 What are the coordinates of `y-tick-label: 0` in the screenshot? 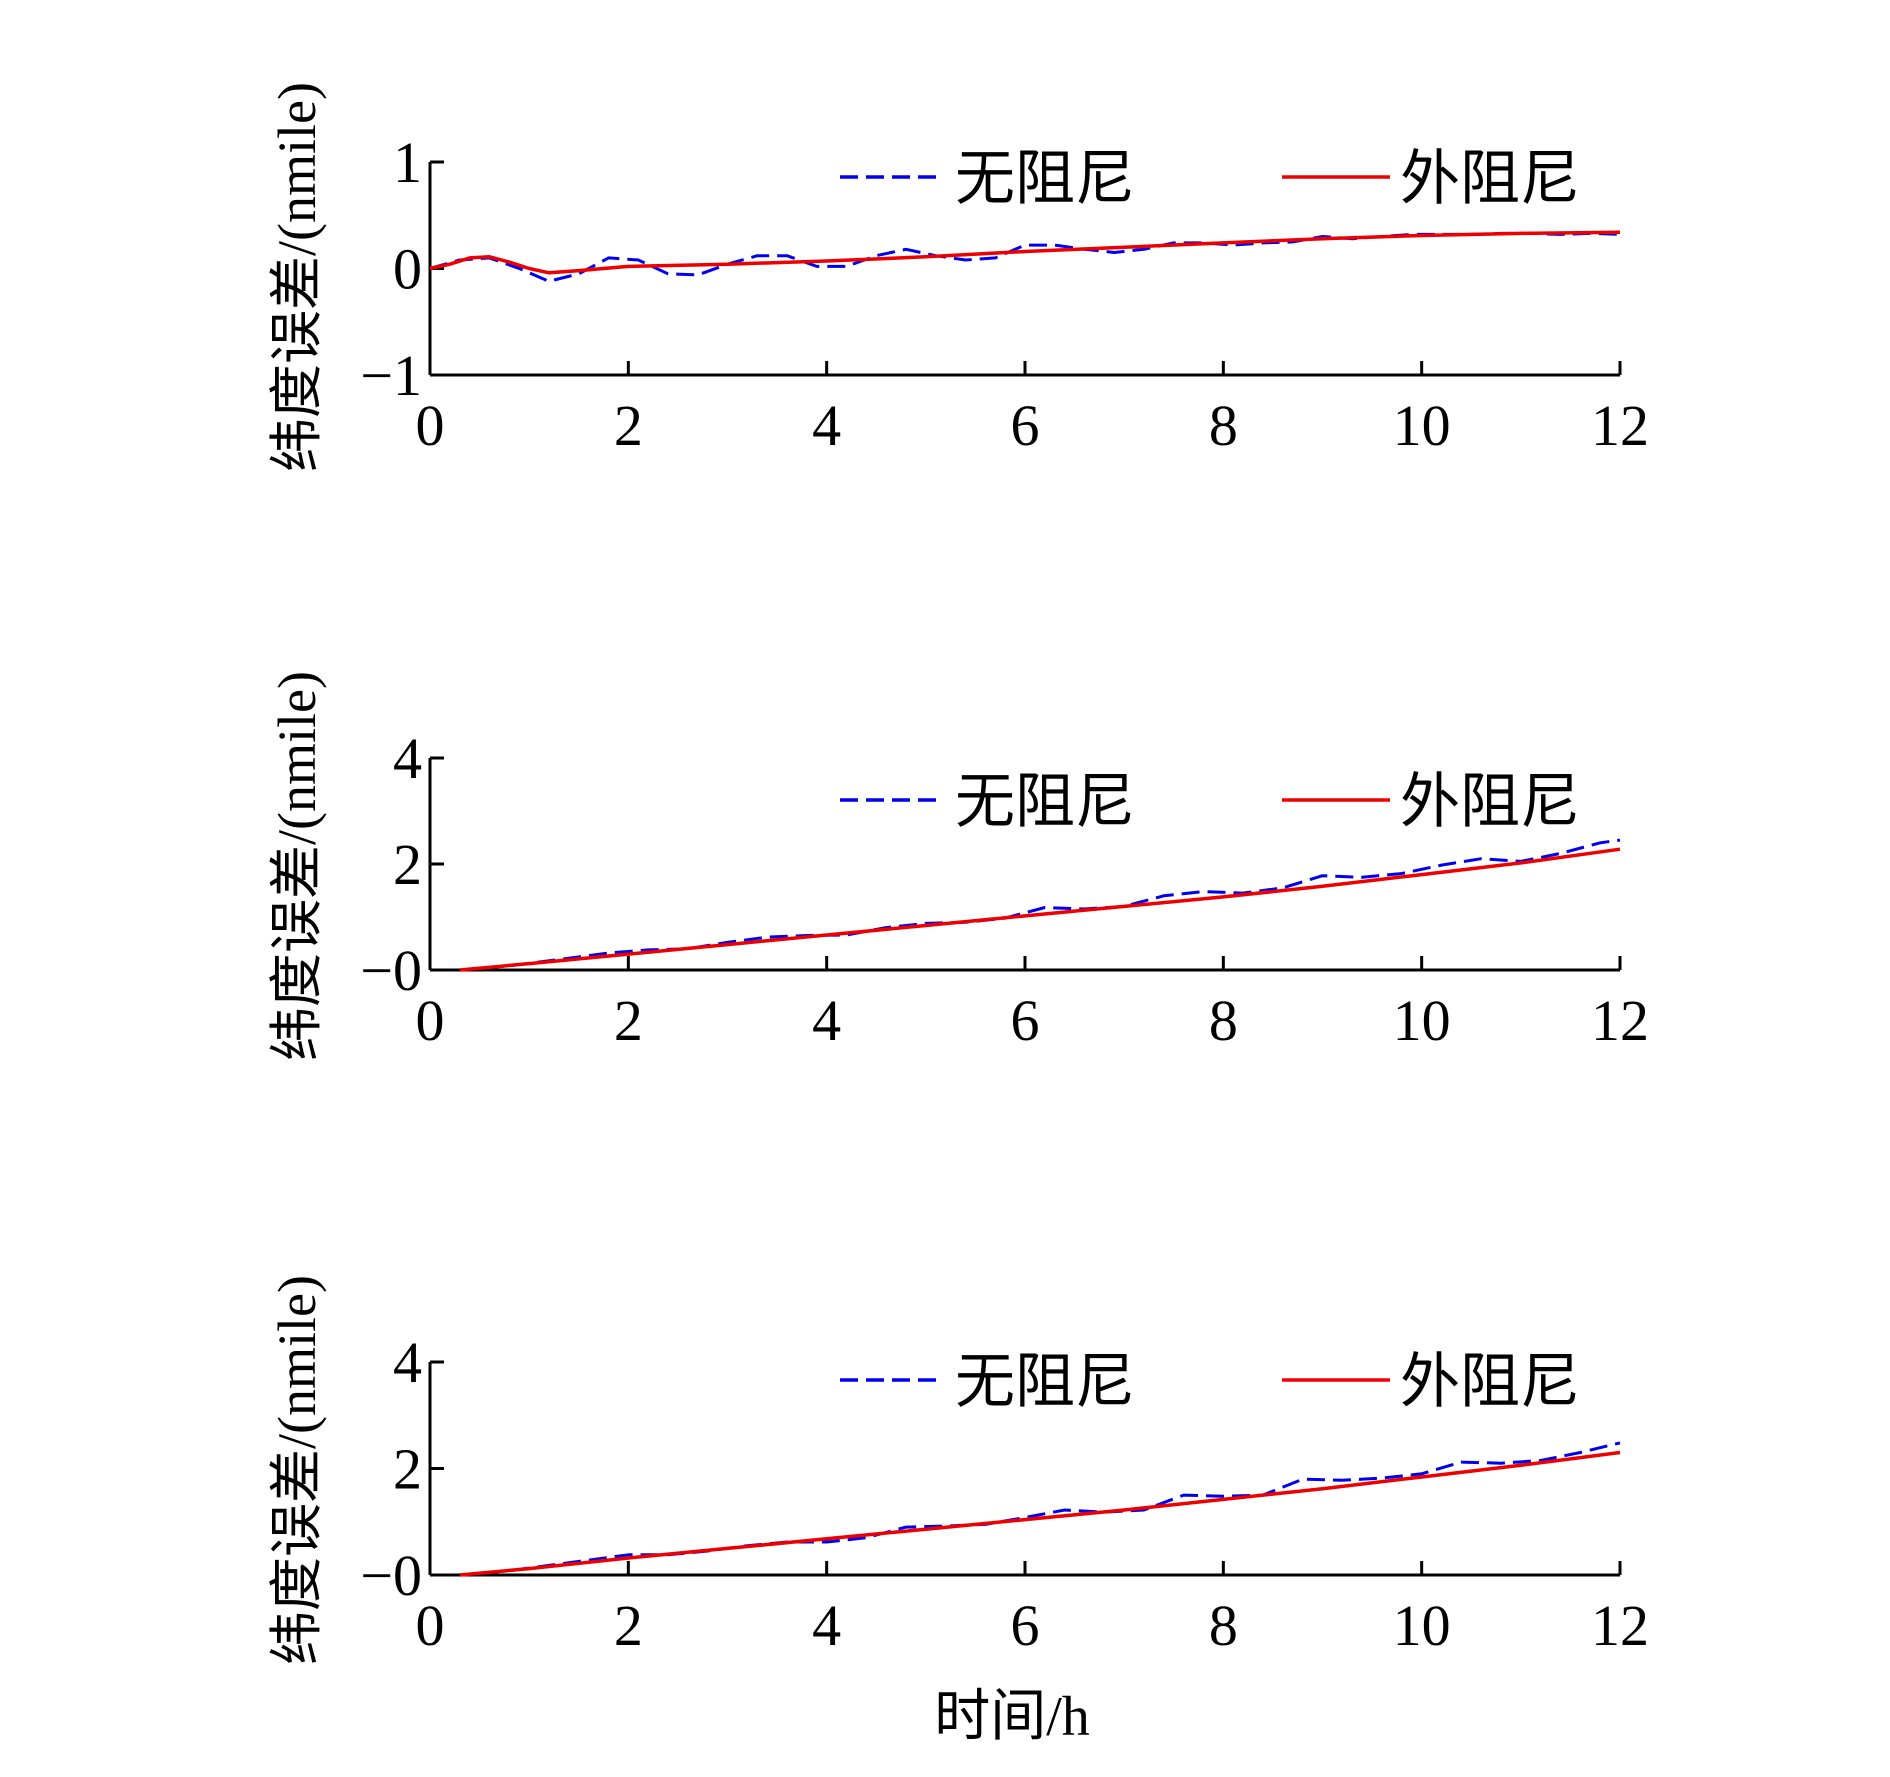 It's located at (407, 269).